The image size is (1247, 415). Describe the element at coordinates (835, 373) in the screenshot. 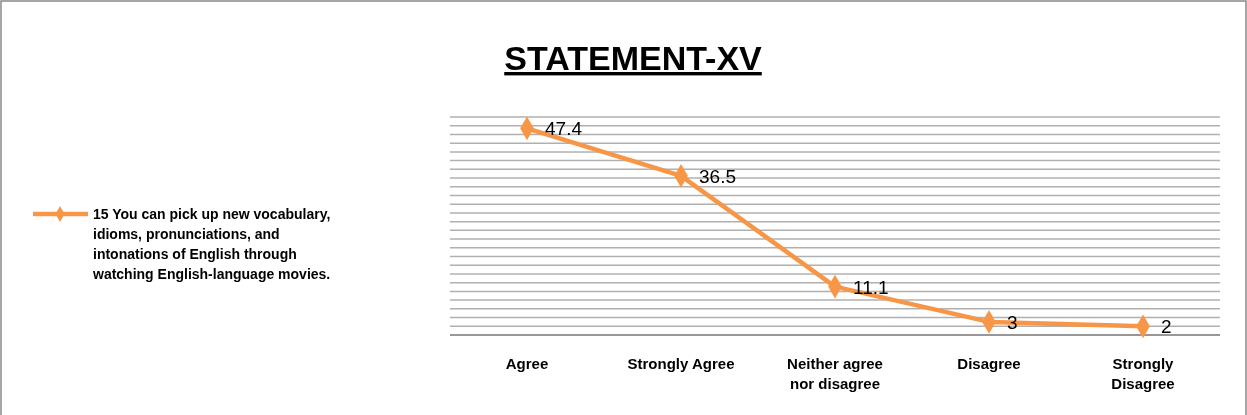

I see `x-tick-label: Neither agree nor disagree` at that location.